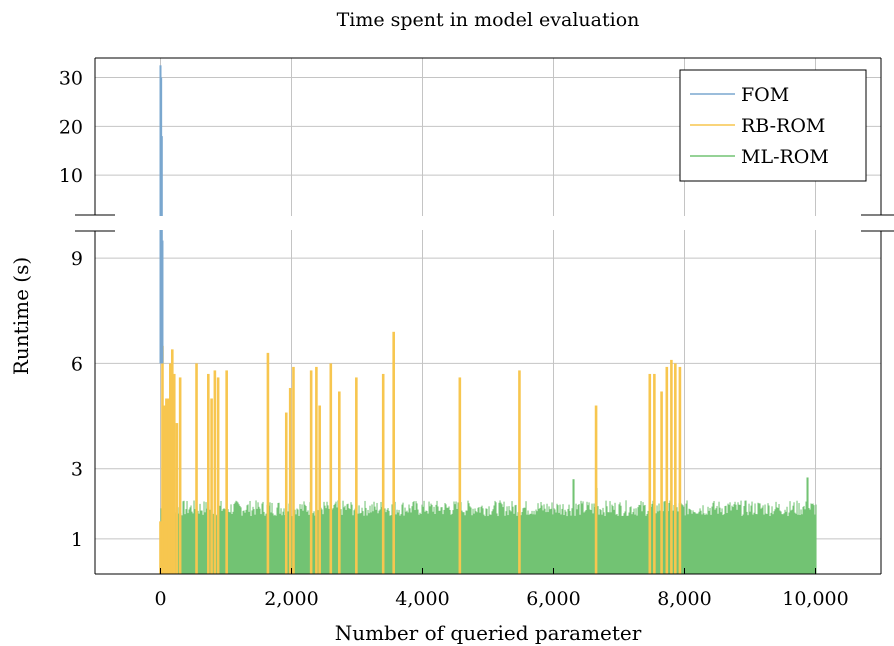 Image resolution: width=894 pixels, height=646 pixels. I want to click on series-ml-rom, so click(488, 525).